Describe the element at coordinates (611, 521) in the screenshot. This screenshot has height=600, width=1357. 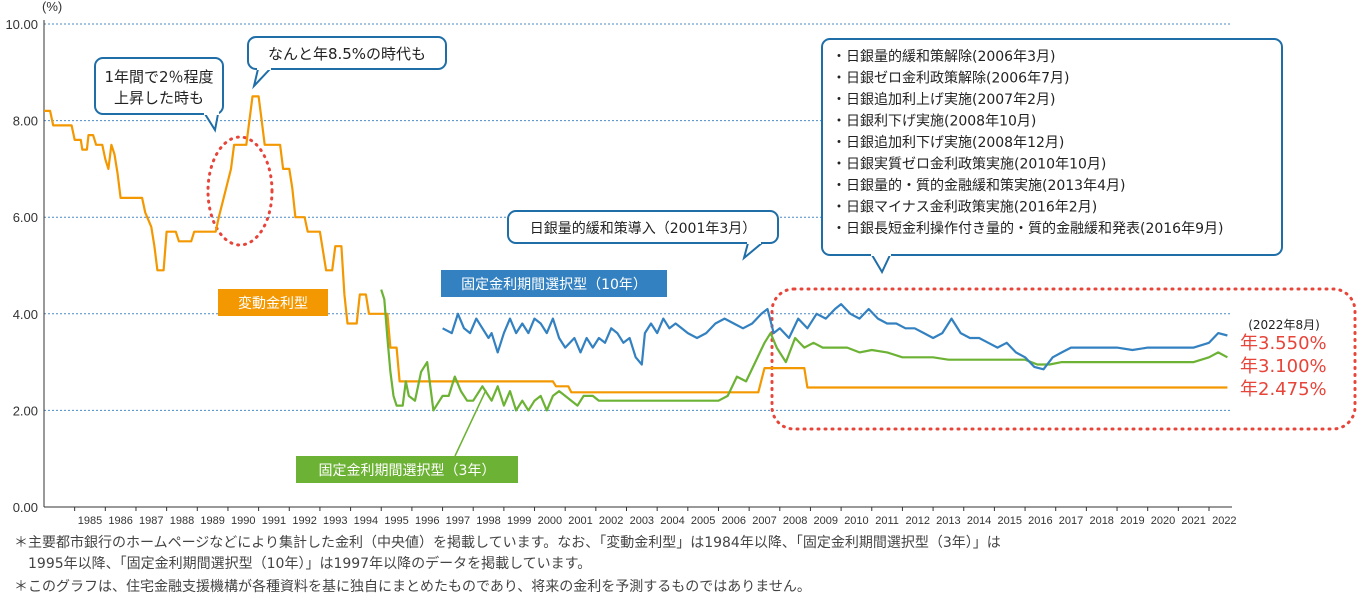
I see `x-tick-label: 2002` at that location.